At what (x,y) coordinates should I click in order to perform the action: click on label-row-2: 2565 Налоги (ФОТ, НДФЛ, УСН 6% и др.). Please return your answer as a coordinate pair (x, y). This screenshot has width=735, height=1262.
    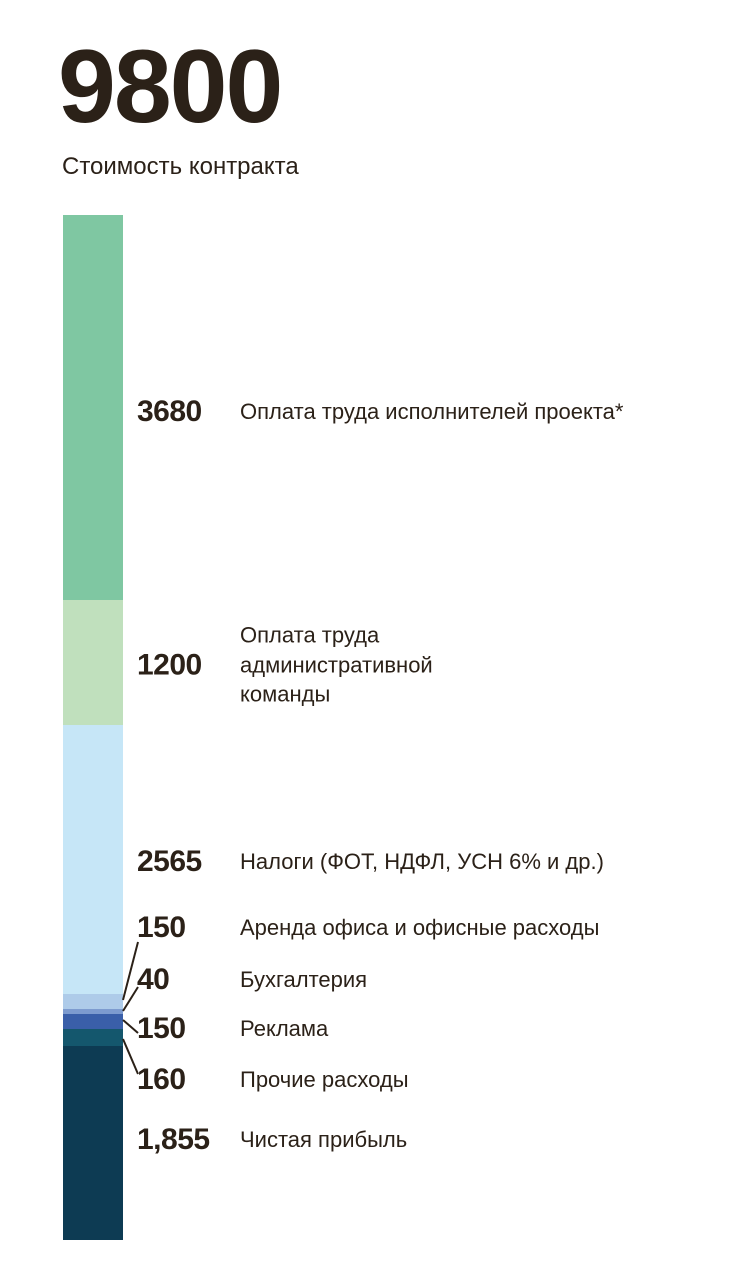
    Looking at the image, I should click on (370, 862).